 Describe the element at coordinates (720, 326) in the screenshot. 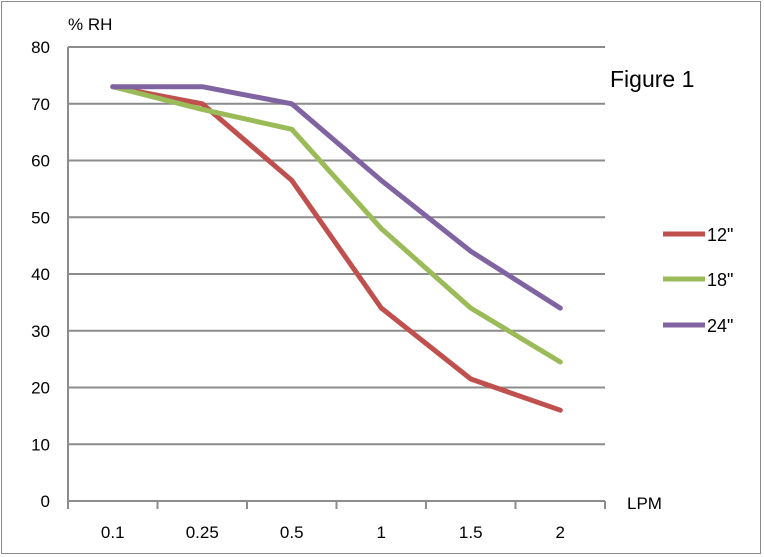

I see `legend-label-3: 24"` at that location.